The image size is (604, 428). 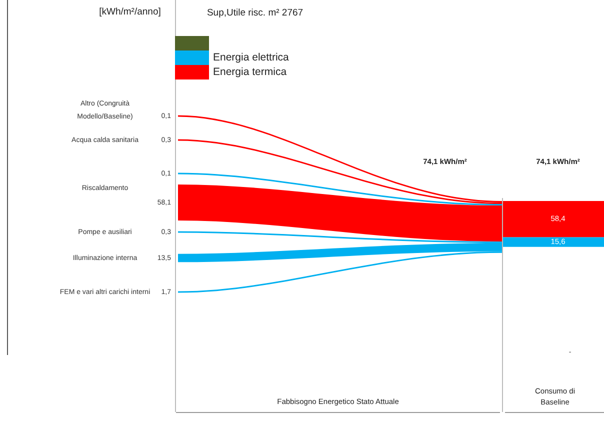 I want to click on legend-label: Energia termica, so click(x=250, y=72).